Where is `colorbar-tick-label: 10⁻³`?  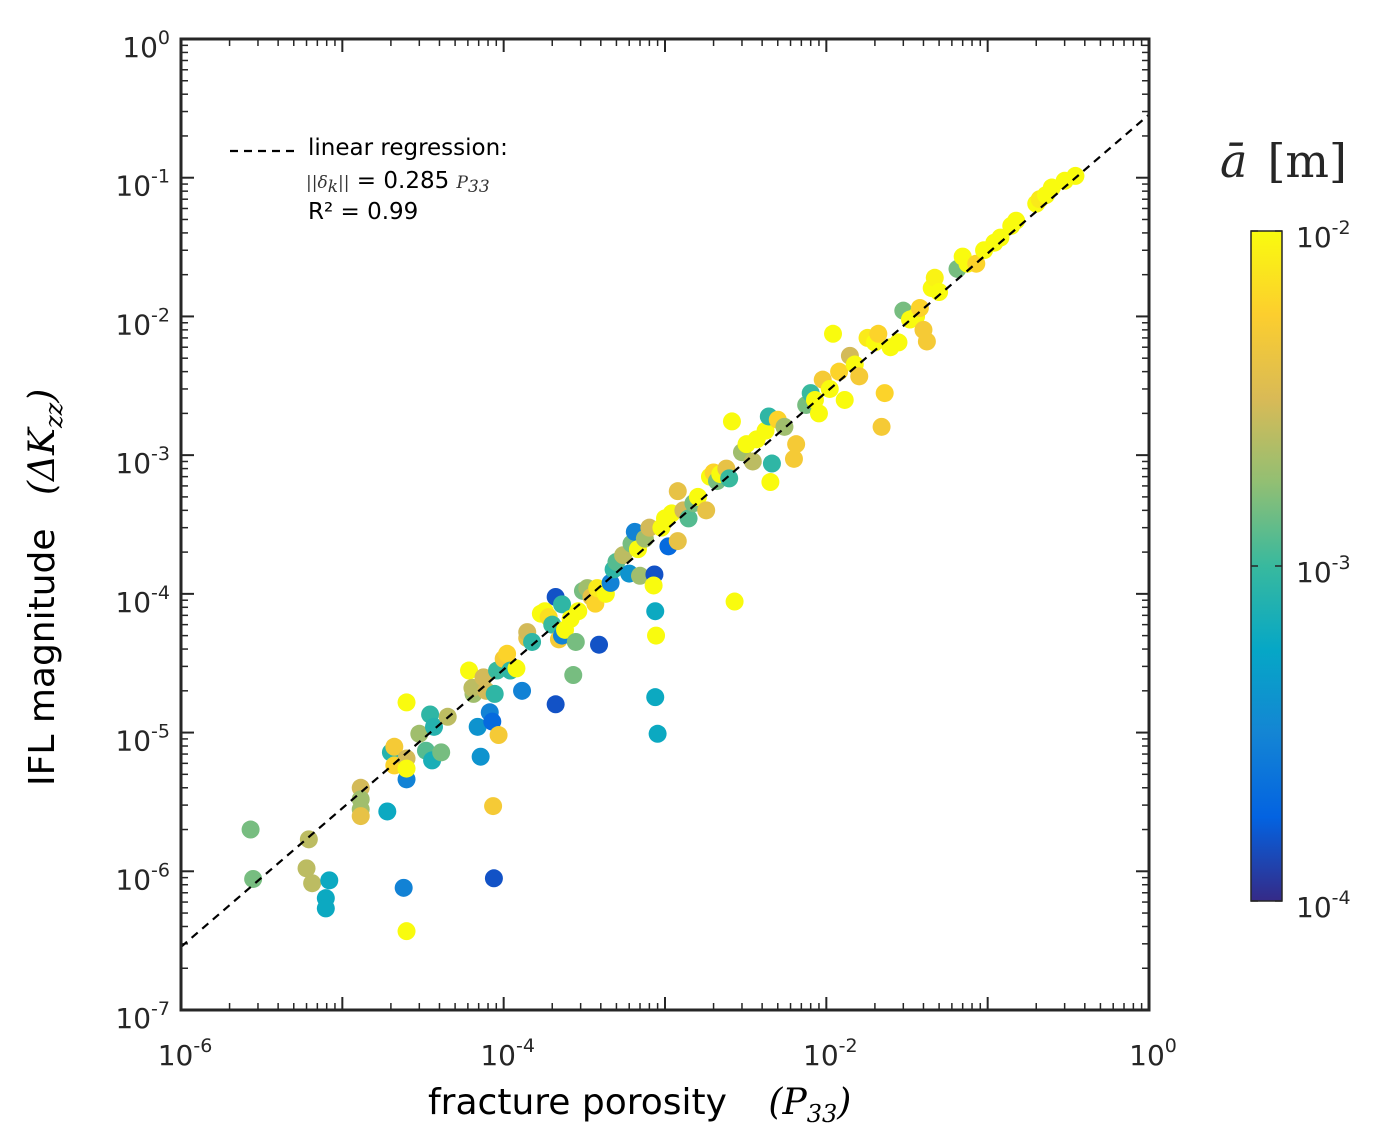
colorbar-tick-label: 10⁻³ is located at coordinates (1323, 570).